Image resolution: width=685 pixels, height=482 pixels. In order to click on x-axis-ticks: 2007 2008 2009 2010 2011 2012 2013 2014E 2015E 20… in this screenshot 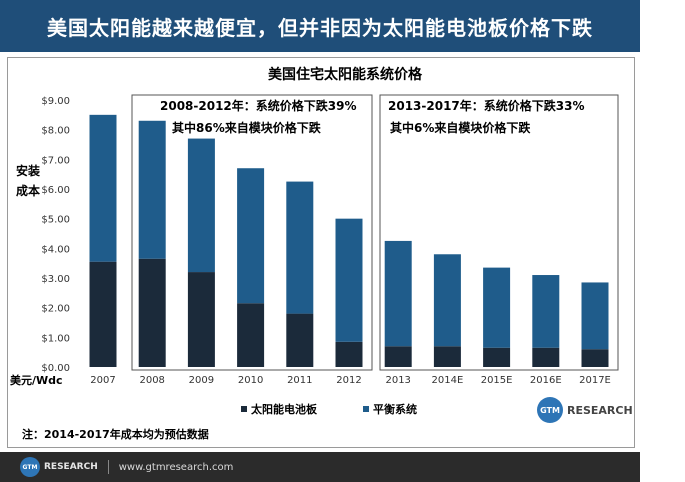, I will do `click(350, 380)`.